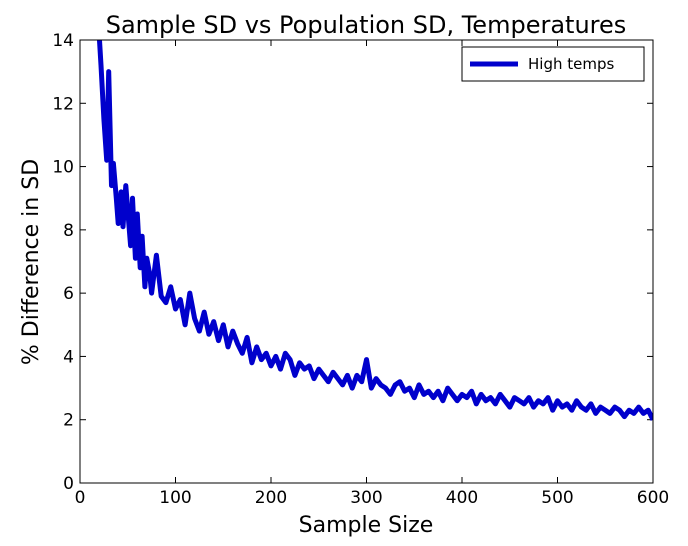 The width and height of the screenshot is (688, 546). I want to click on x-tick-label: 600, so click(653, 498).